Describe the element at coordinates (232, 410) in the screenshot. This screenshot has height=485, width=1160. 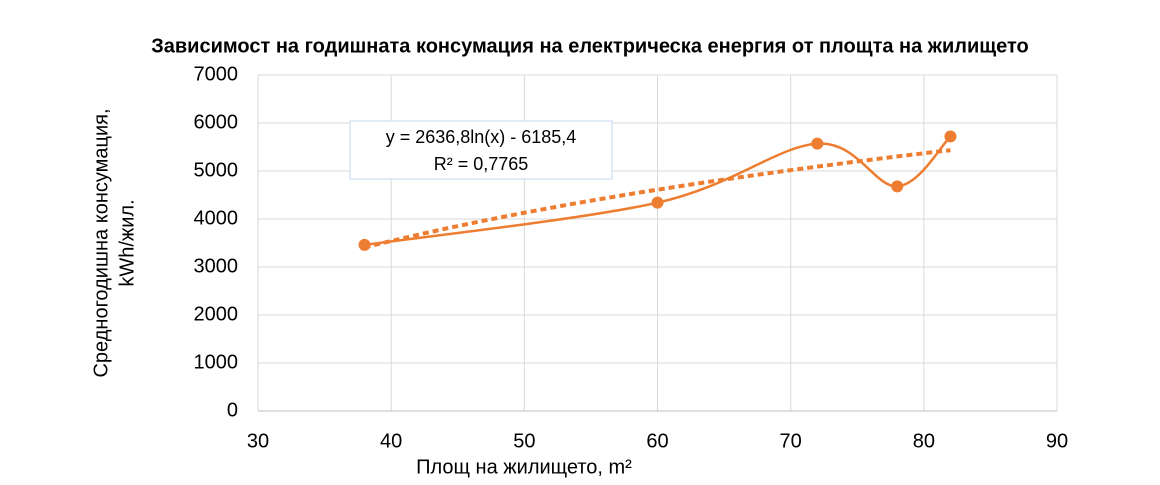
I see `y-tick-label: 0` at that location.